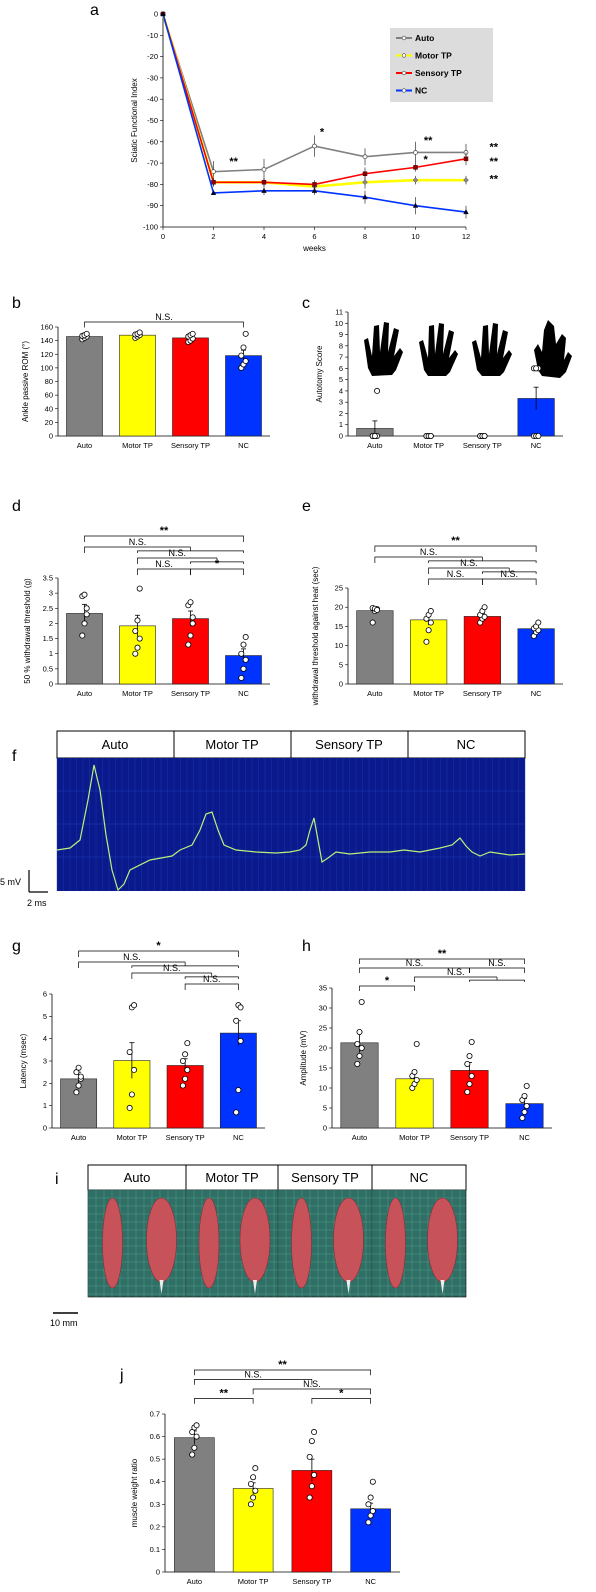  Describe the element at coordinates (291, 828) in the screenshot. I see `emg-trace` at that location.